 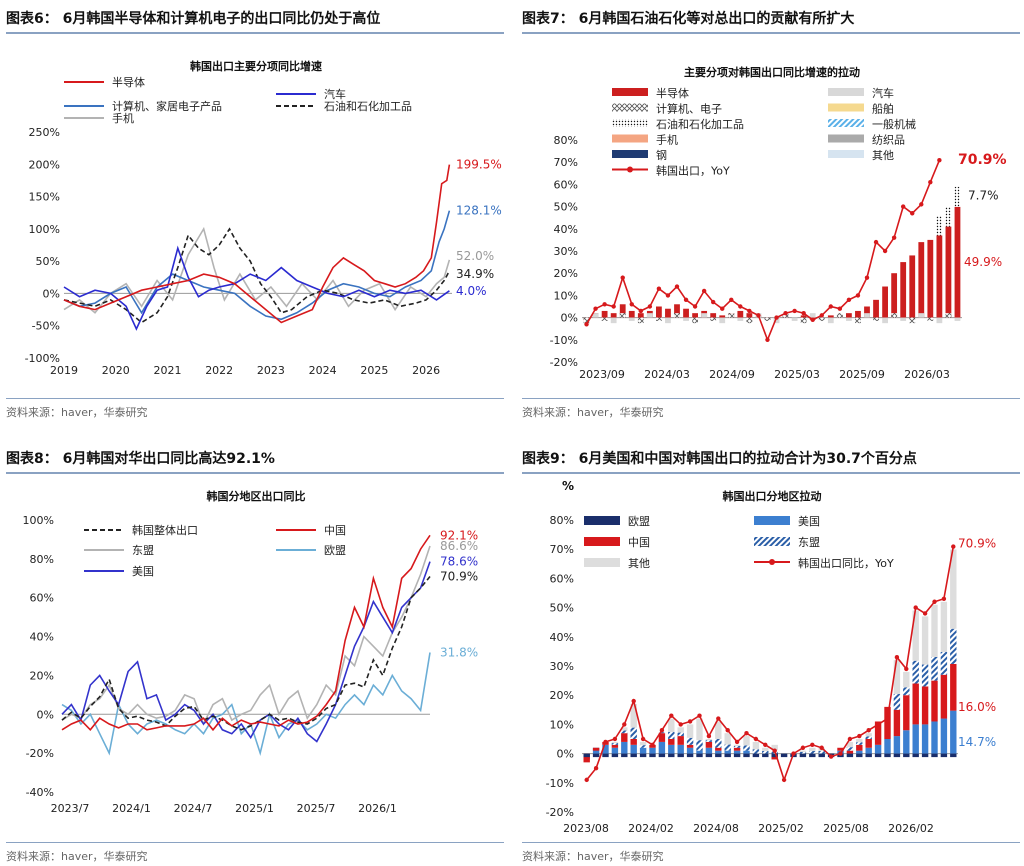 I want to click on legend-label: 半导体, so click(x=672, y=93).